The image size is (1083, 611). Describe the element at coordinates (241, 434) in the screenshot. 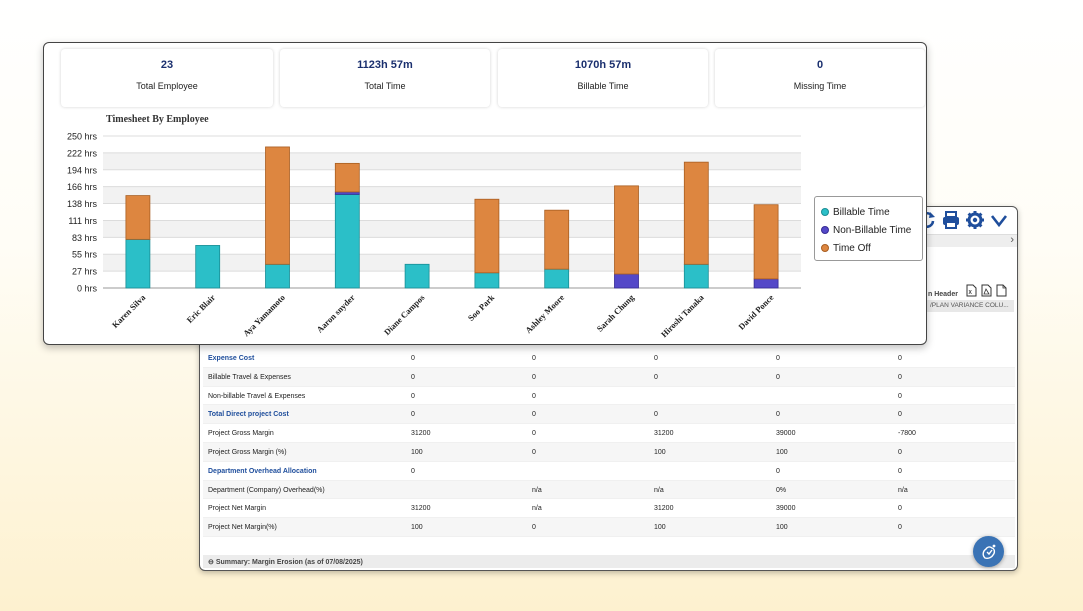

I see `row-label: Project Gross Margin` at that location.